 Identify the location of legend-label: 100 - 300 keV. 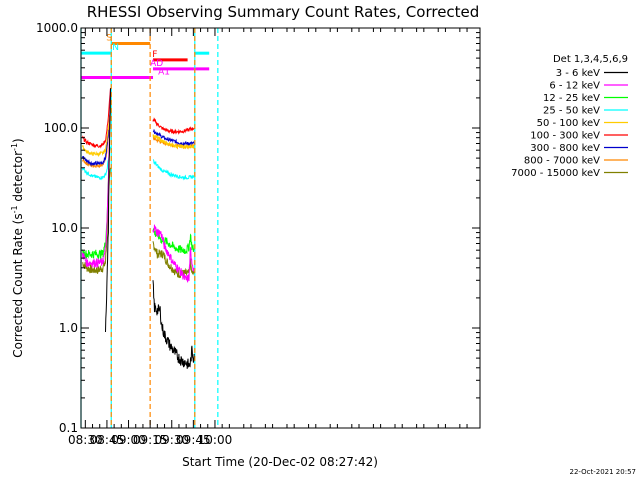
(565, 136).